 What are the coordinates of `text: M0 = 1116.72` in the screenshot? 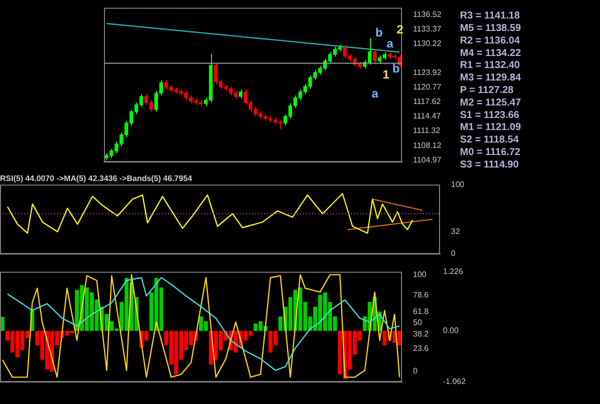 It's located at (490, 152).